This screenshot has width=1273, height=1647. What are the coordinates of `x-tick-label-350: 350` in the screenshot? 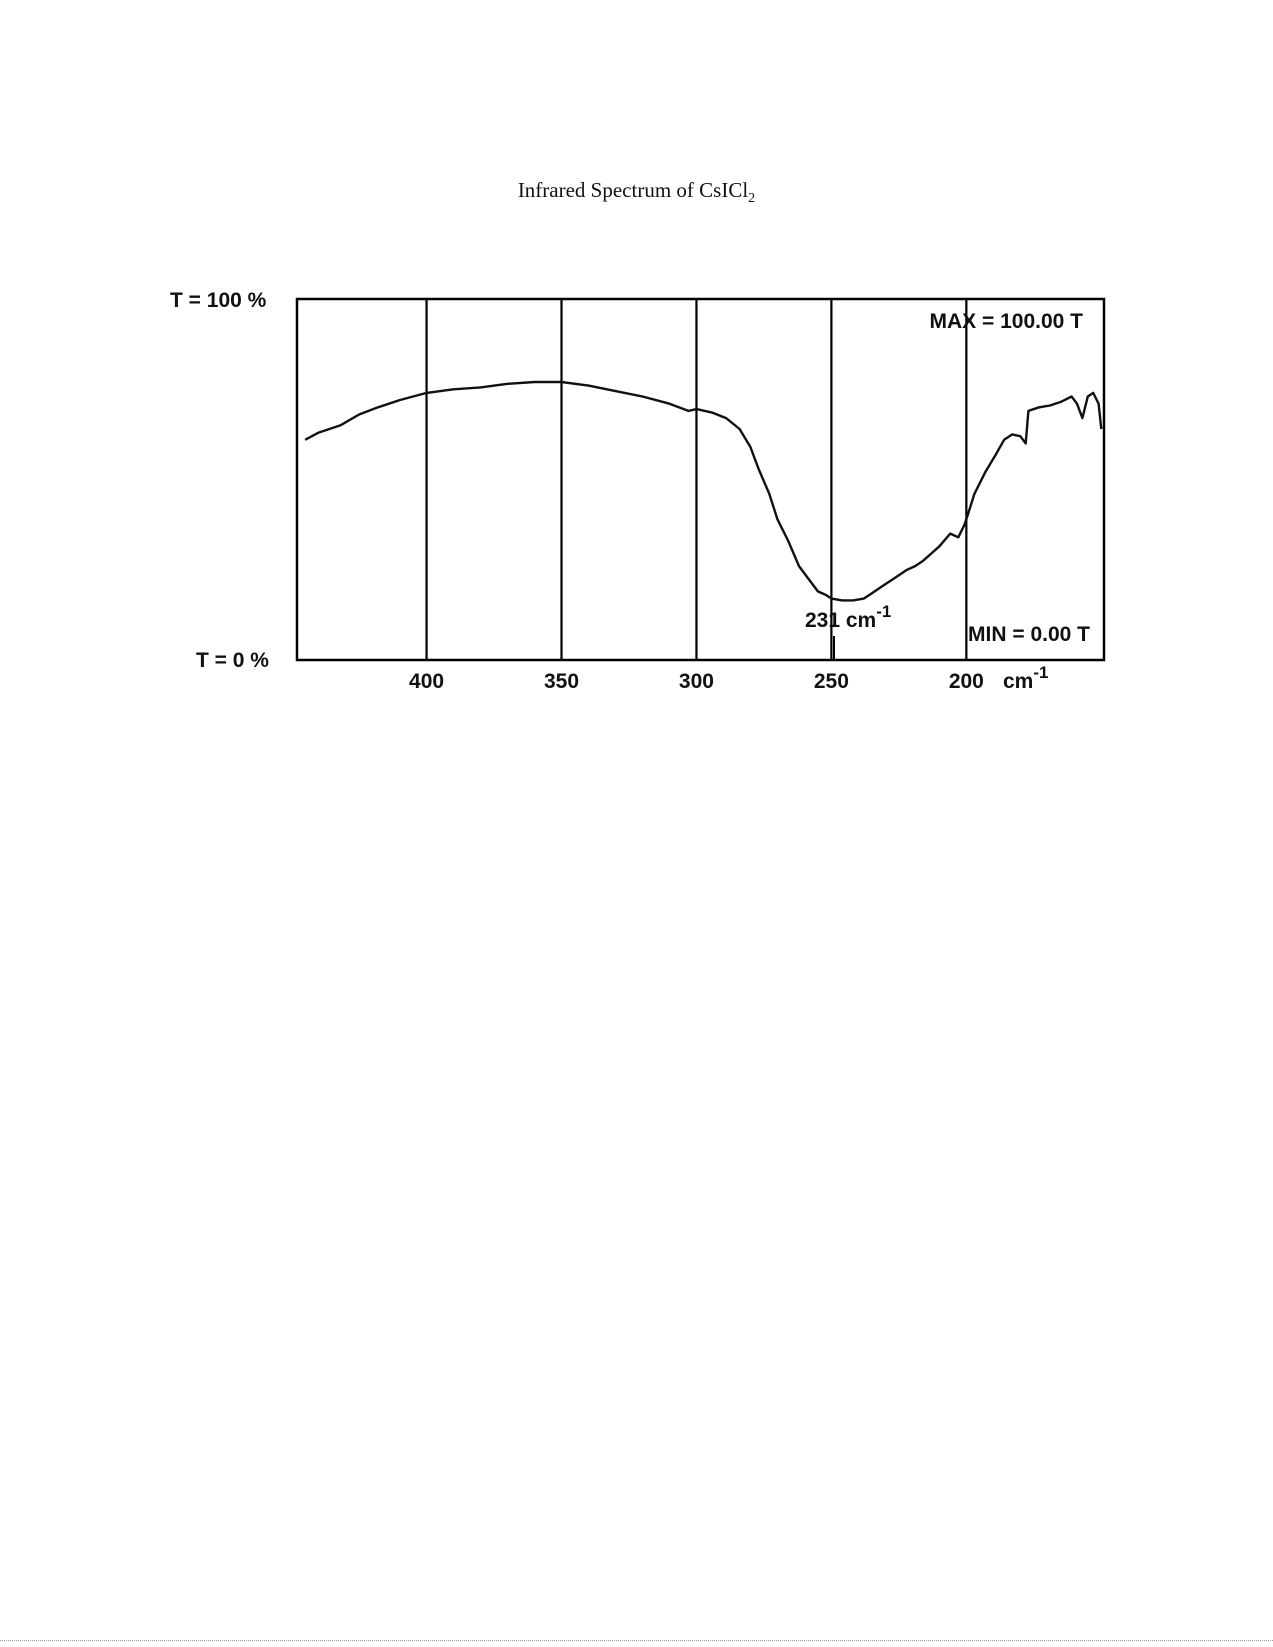 It's located at (561, 681).